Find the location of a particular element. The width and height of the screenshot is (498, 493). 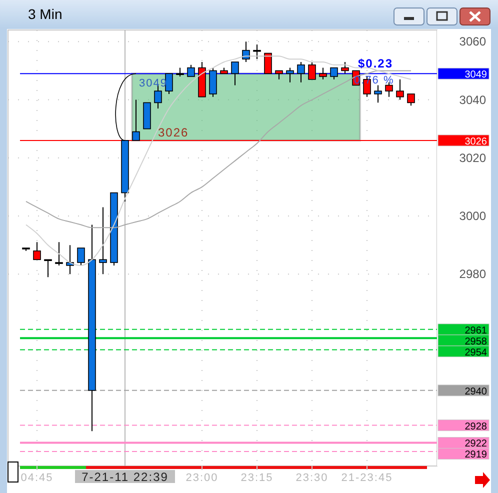

annotation: $0.23 is located at coordinates (376, 63).